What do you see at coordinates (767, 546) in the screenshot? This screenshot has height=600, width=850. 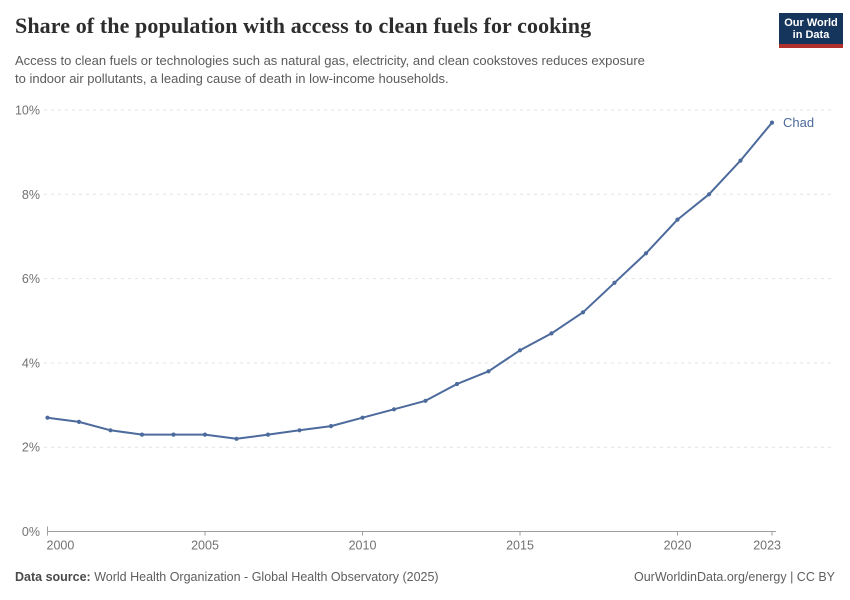 I see `x-axis-tick-label: 2023` at bounding box center [767, 546].